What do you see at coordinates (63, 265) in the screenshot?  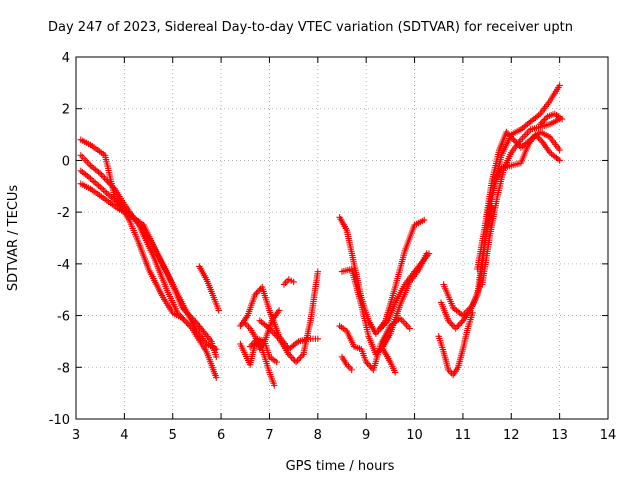 I see `y-tick-label: -4` at bounding box center [63, 265].